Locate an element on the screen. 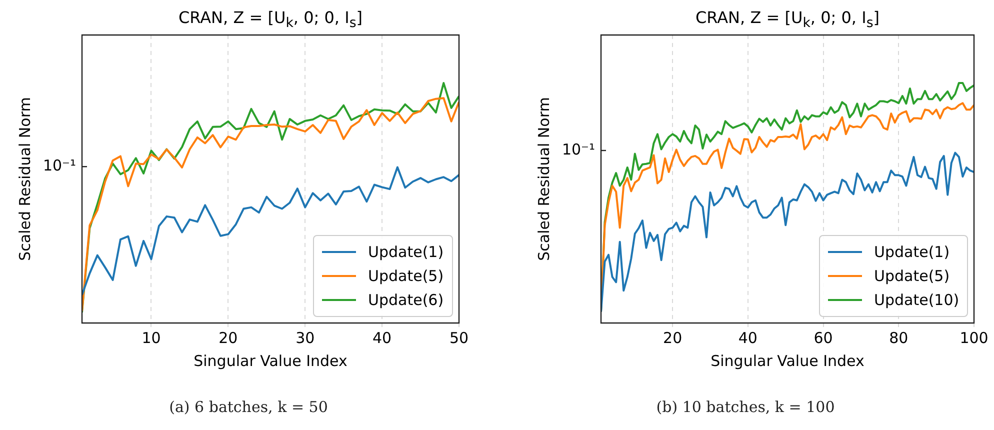 This screenshot has height=430, width=994. text: (a) 6 batches, k = 50 is located at coordinates (248, 407).